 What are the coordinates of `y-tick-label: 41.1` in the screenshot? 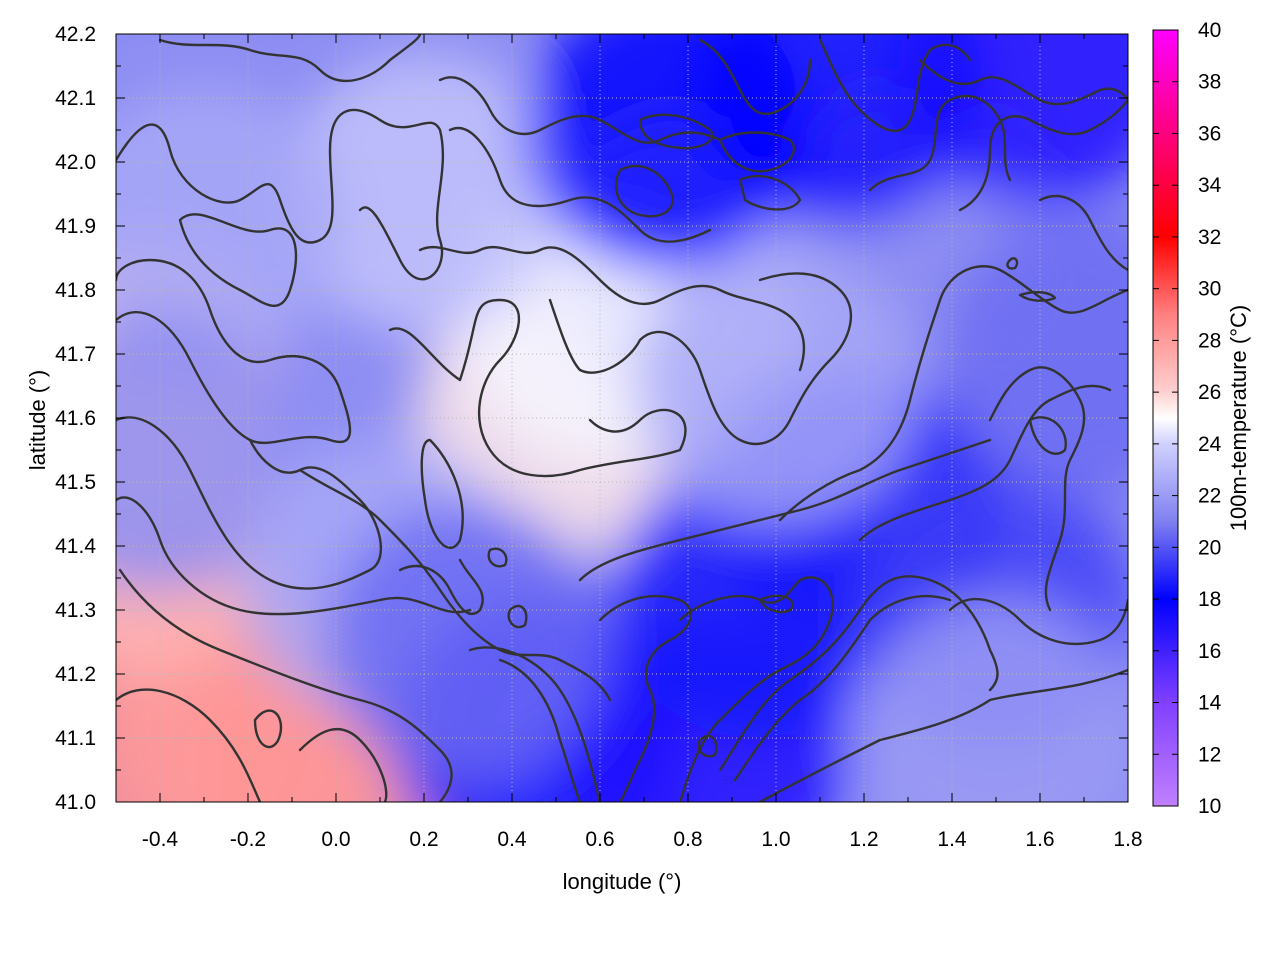 It's located at (75, 738).